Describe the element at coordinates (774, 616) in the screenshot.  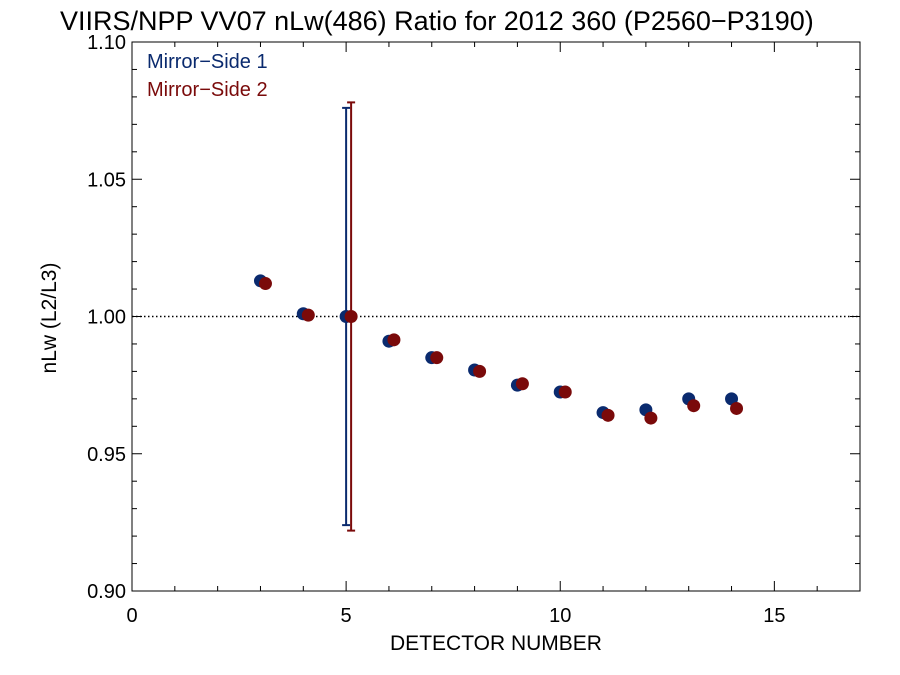
I see `x-tick-label: 15` at that location.